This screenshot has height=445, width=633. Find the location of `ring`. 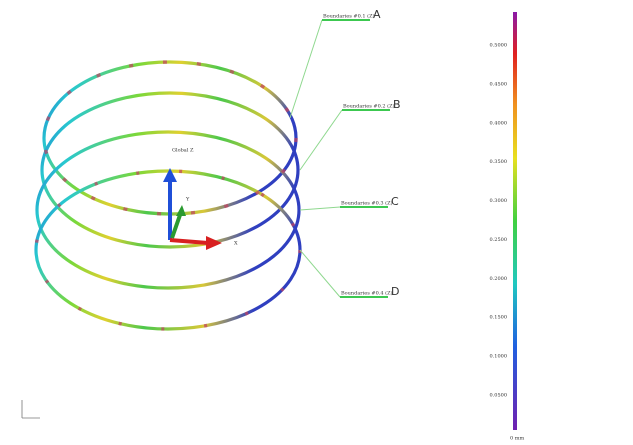

ring is located at coordinates (170, 170).